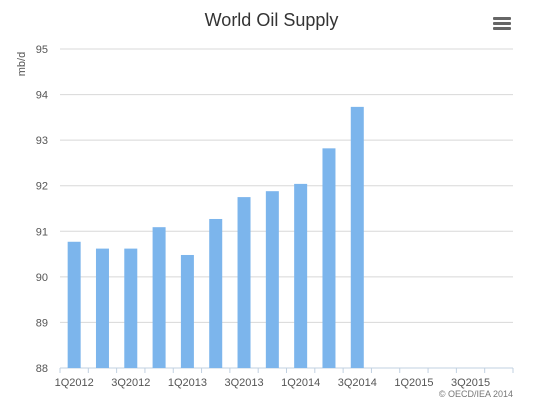 Image resolution: width=543 pixels, height=400 pixels. What do you see at coordinates (74, 383) in the screenshot?
I see `x-tick-label: 1Q2012` at bounding box center [74, 383].